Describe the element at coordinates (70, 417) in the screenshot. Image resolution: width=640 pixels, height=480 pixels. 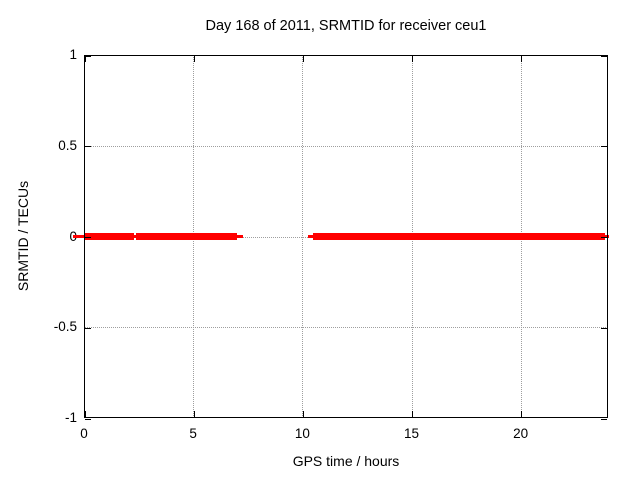
I see `y-tick-label: -1` at that location.